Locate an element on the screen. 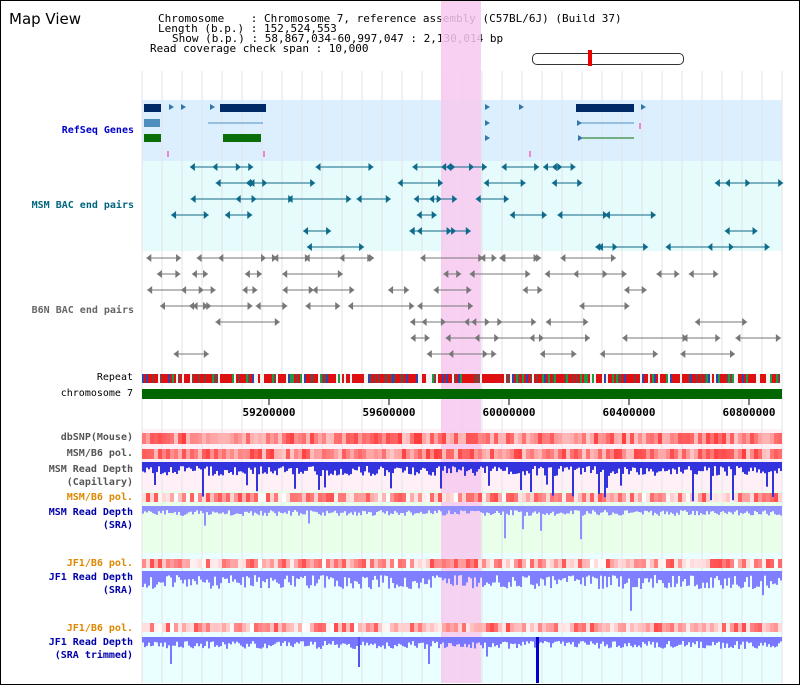 The height and width of the screenshot is (685, 800). chromosome-ideogram is located at coordinates (608, 59).